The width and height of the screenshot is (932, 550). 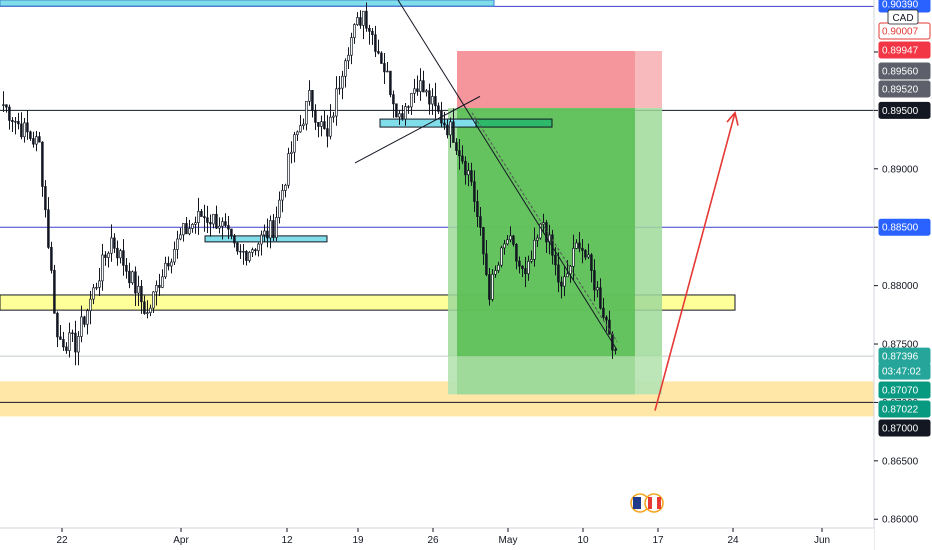 What do you see at coordinates (544, 227) in the screenshot?
I see `projection-line` at bounding box center [544, 227].